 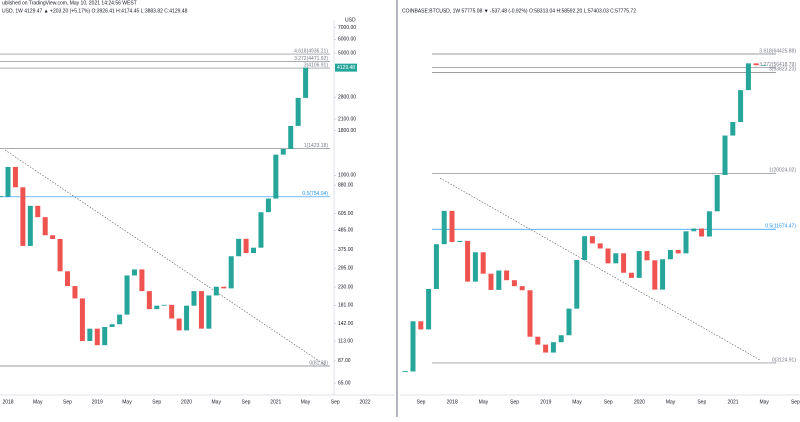 I want to click on fib-label: 1(1423.18), so click(x=316, y=146).